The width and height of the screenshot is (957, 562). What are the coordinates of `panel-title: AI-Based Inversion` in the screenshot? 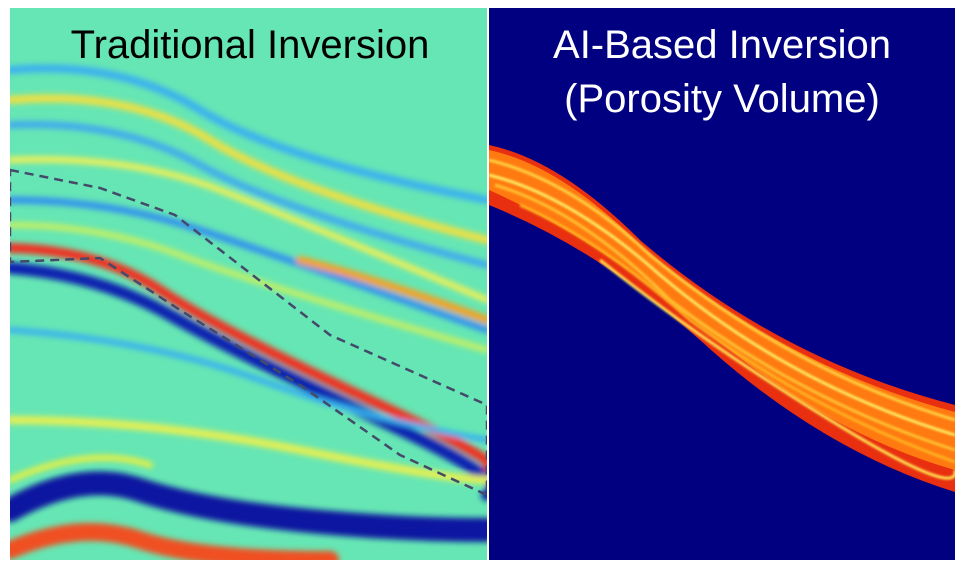 It's located at (722, 45).